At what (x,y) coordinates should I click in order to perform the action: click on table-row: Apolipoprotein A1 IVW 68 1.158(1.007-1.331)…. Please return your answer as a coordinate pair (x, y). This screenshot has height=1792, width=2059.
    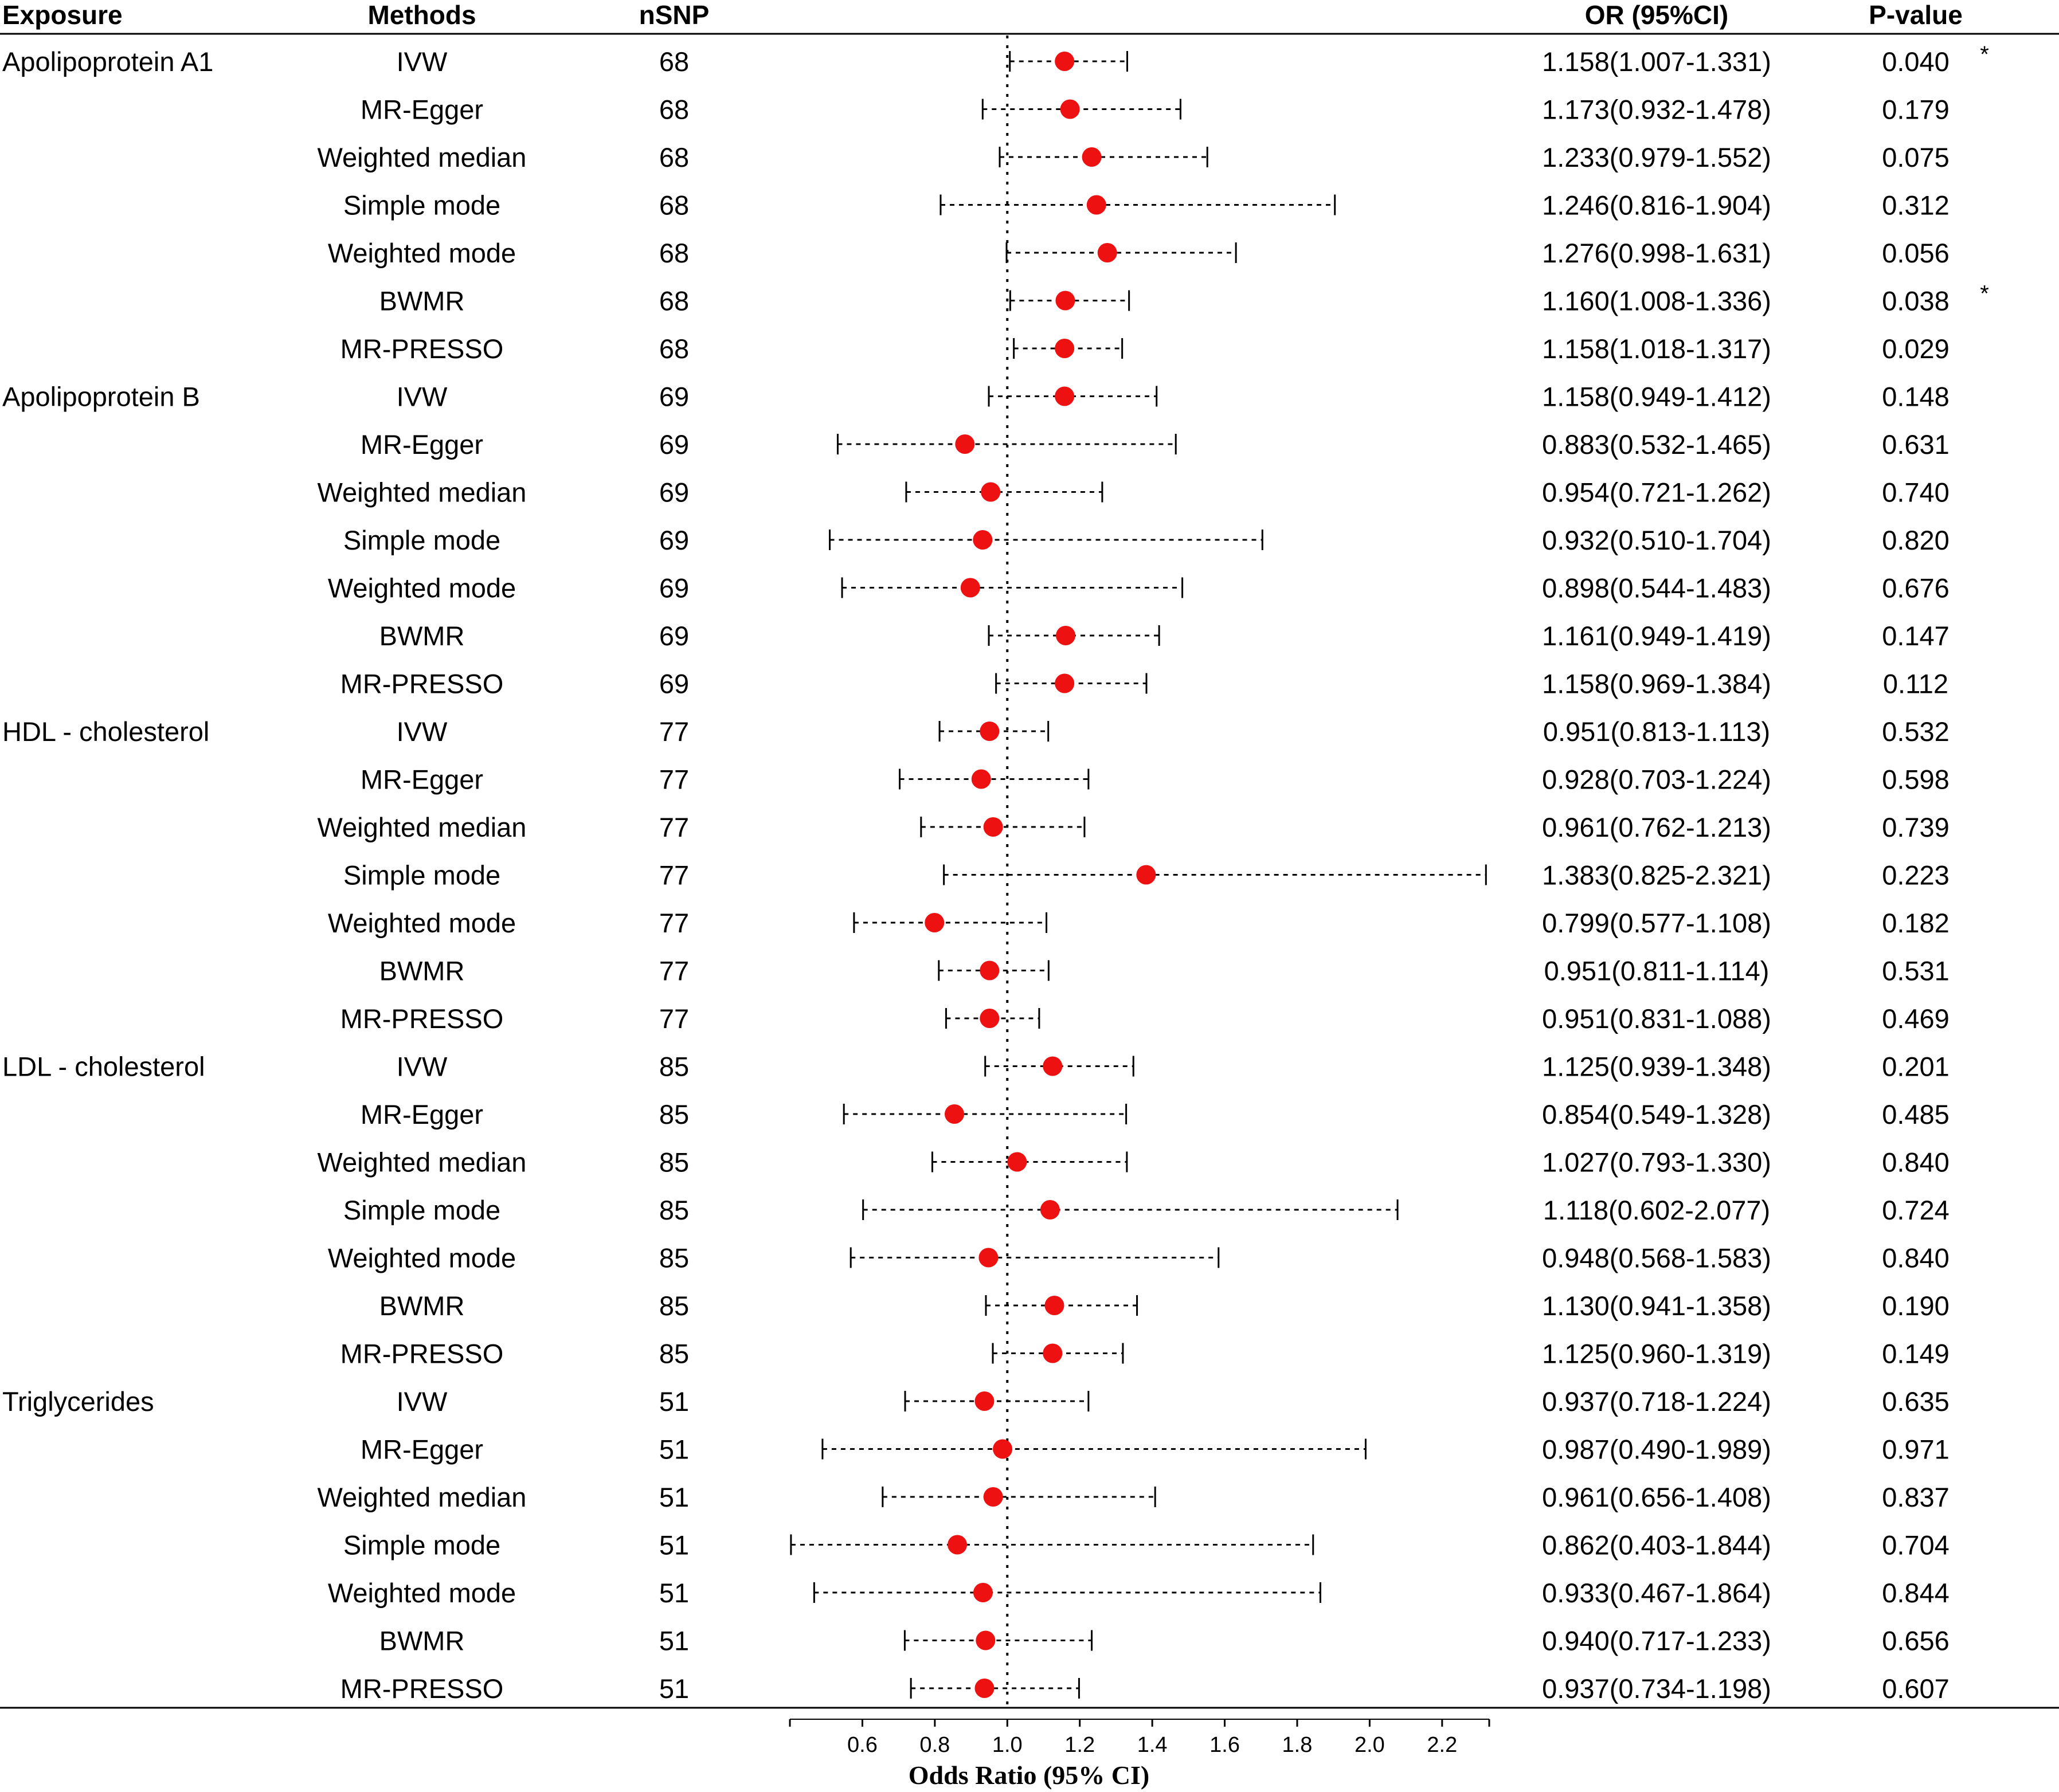
    Looking at the image, I should click on (995, 59).